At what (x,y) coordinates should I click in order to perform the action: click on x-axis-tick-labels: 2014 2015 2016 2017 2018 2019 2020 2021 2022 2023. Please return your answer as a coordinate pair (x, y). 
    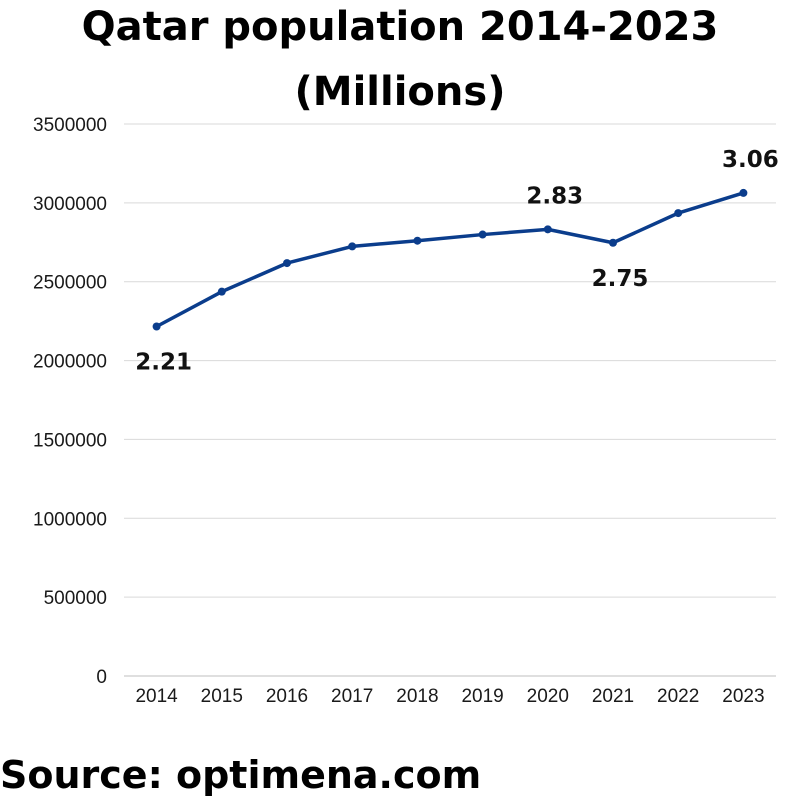
    Looking at the image, I should click on (449, 696).